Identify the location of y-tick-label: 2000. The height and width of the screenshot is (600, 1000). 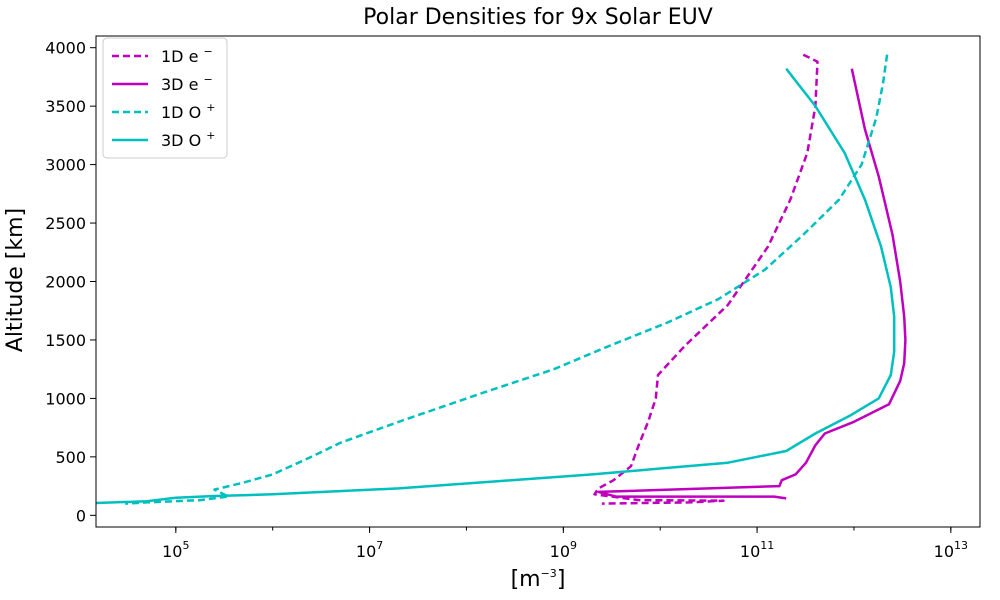
(65, 282).